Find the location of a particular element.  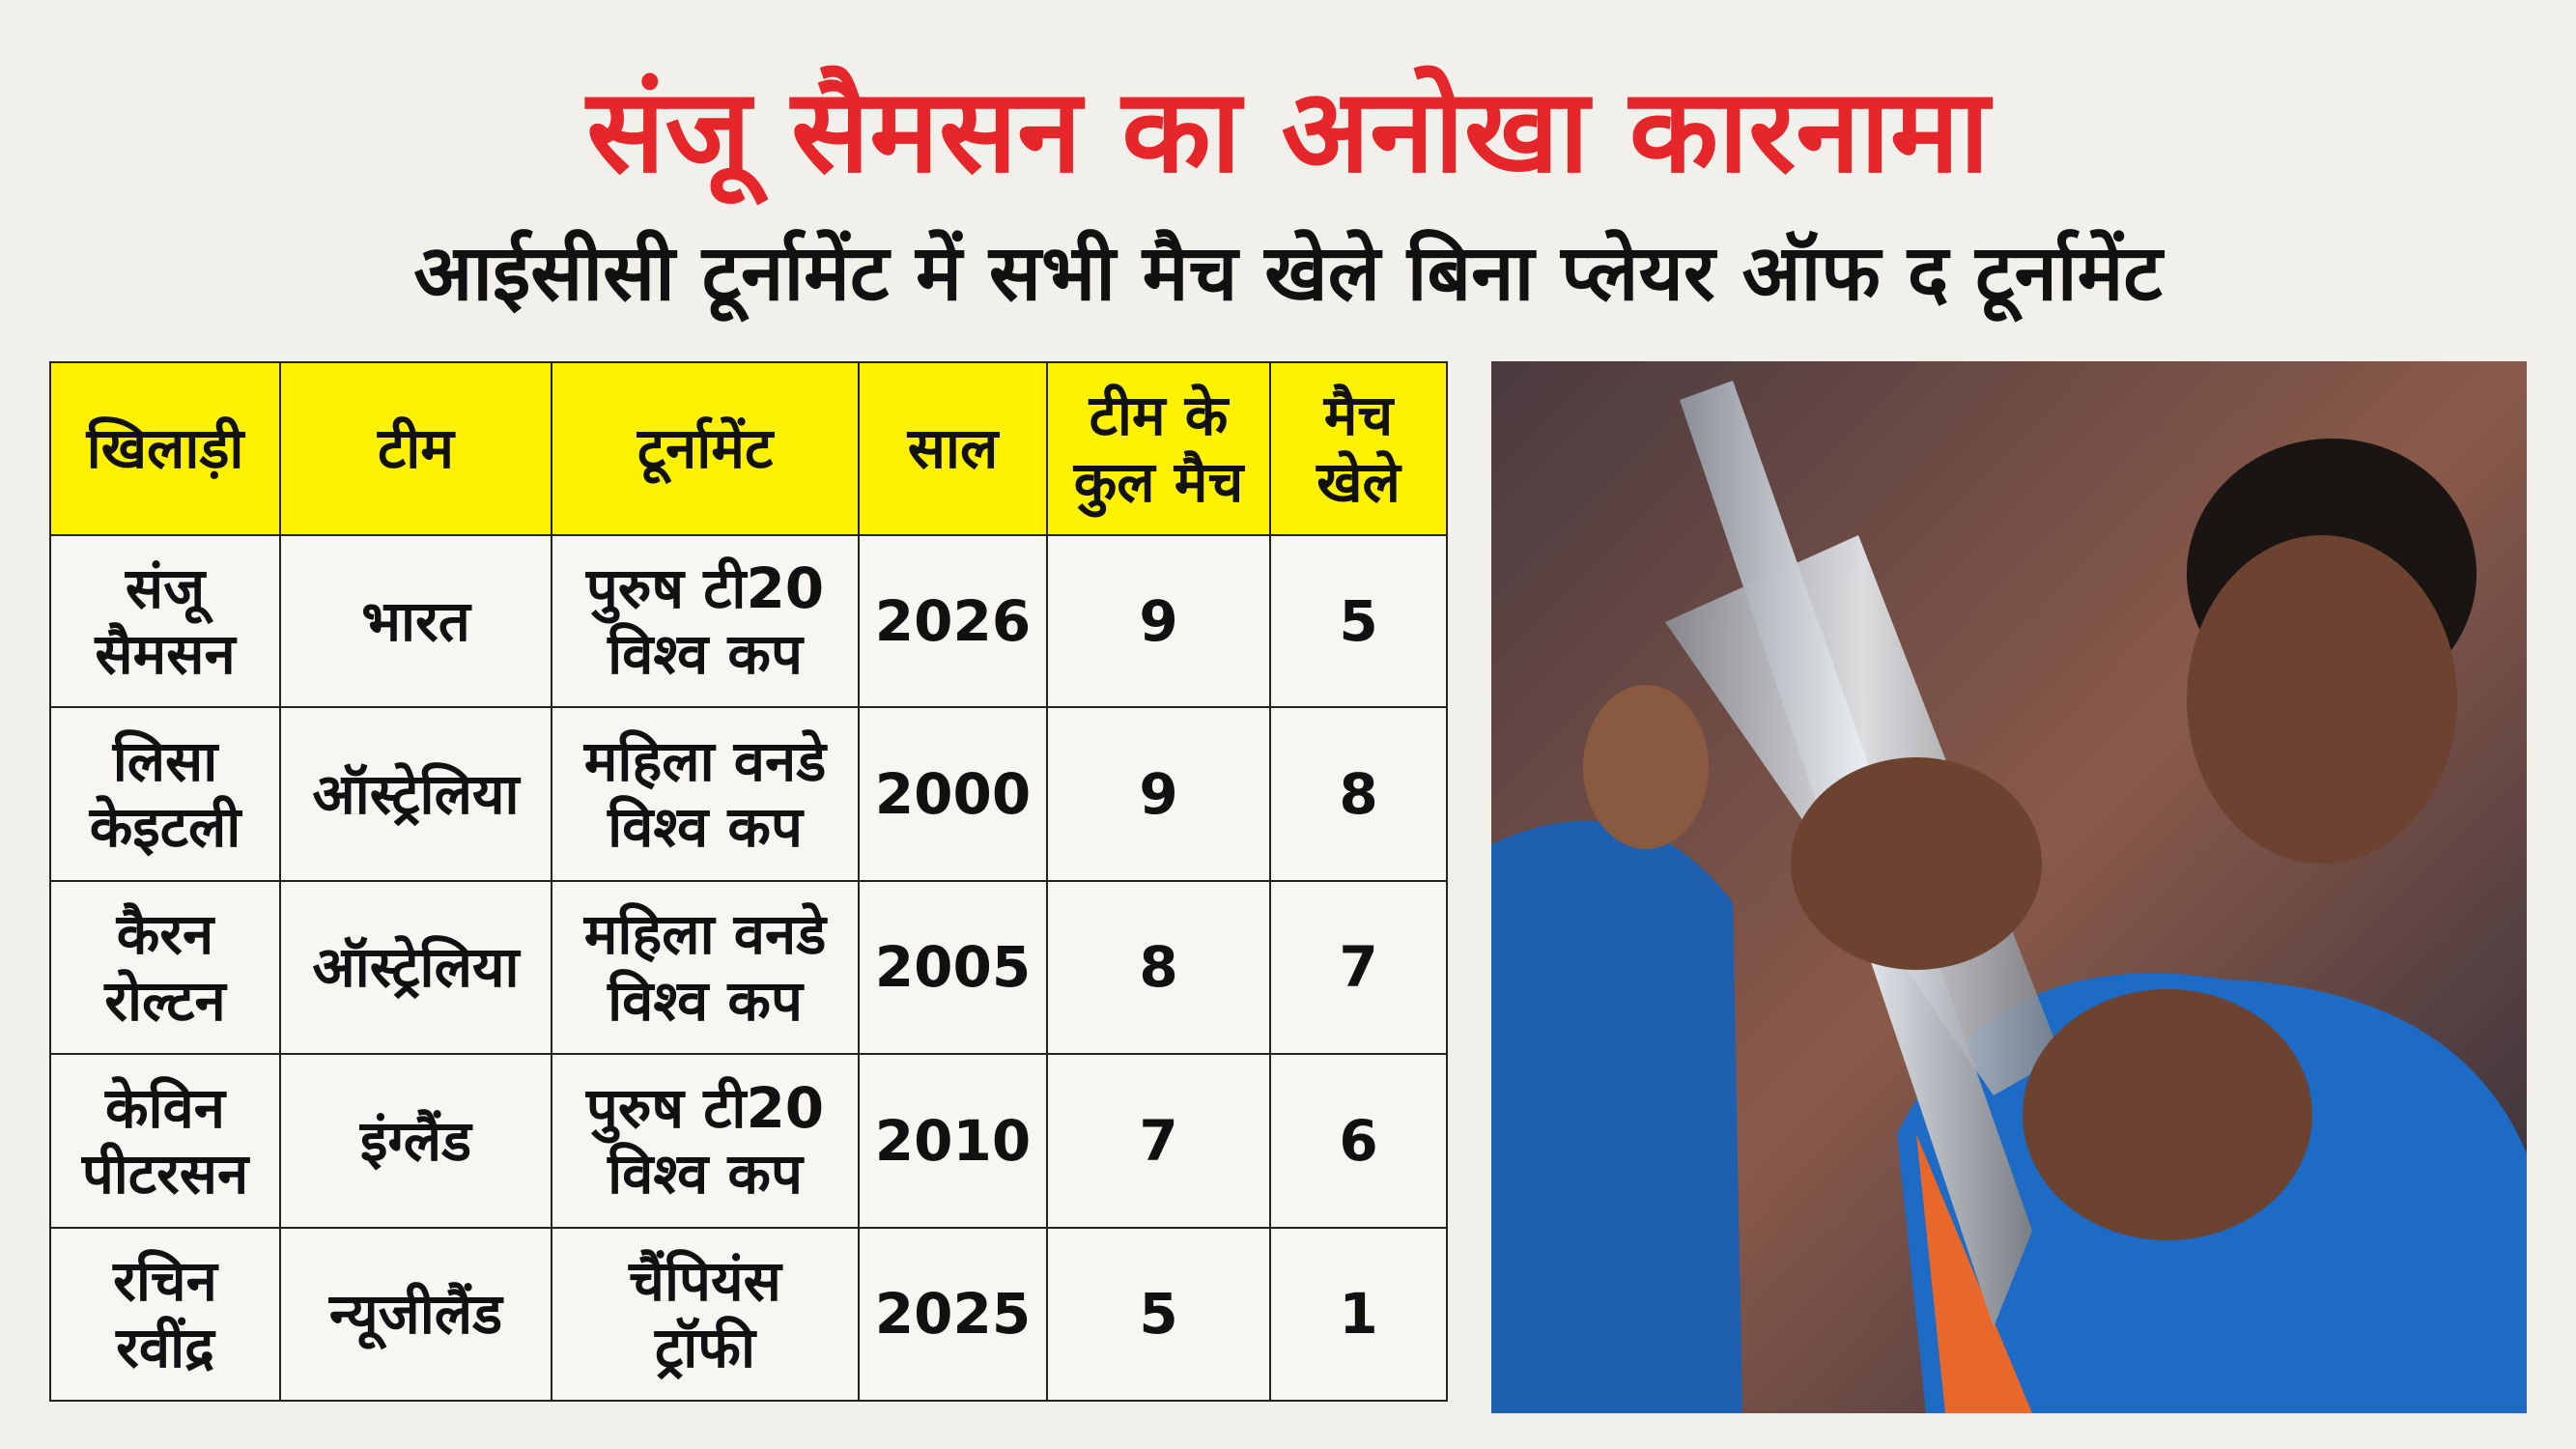

cell-text: 2026 is located at coordinates (953, 620).